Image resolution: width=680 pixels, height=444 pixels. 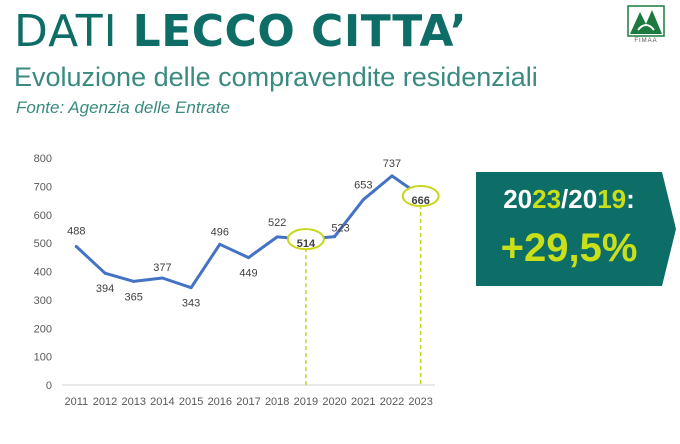 What do you see at coordinates (49, 386) in the screenshot?
I see `y-tick-label: 0` at bounding box center [49, 386].